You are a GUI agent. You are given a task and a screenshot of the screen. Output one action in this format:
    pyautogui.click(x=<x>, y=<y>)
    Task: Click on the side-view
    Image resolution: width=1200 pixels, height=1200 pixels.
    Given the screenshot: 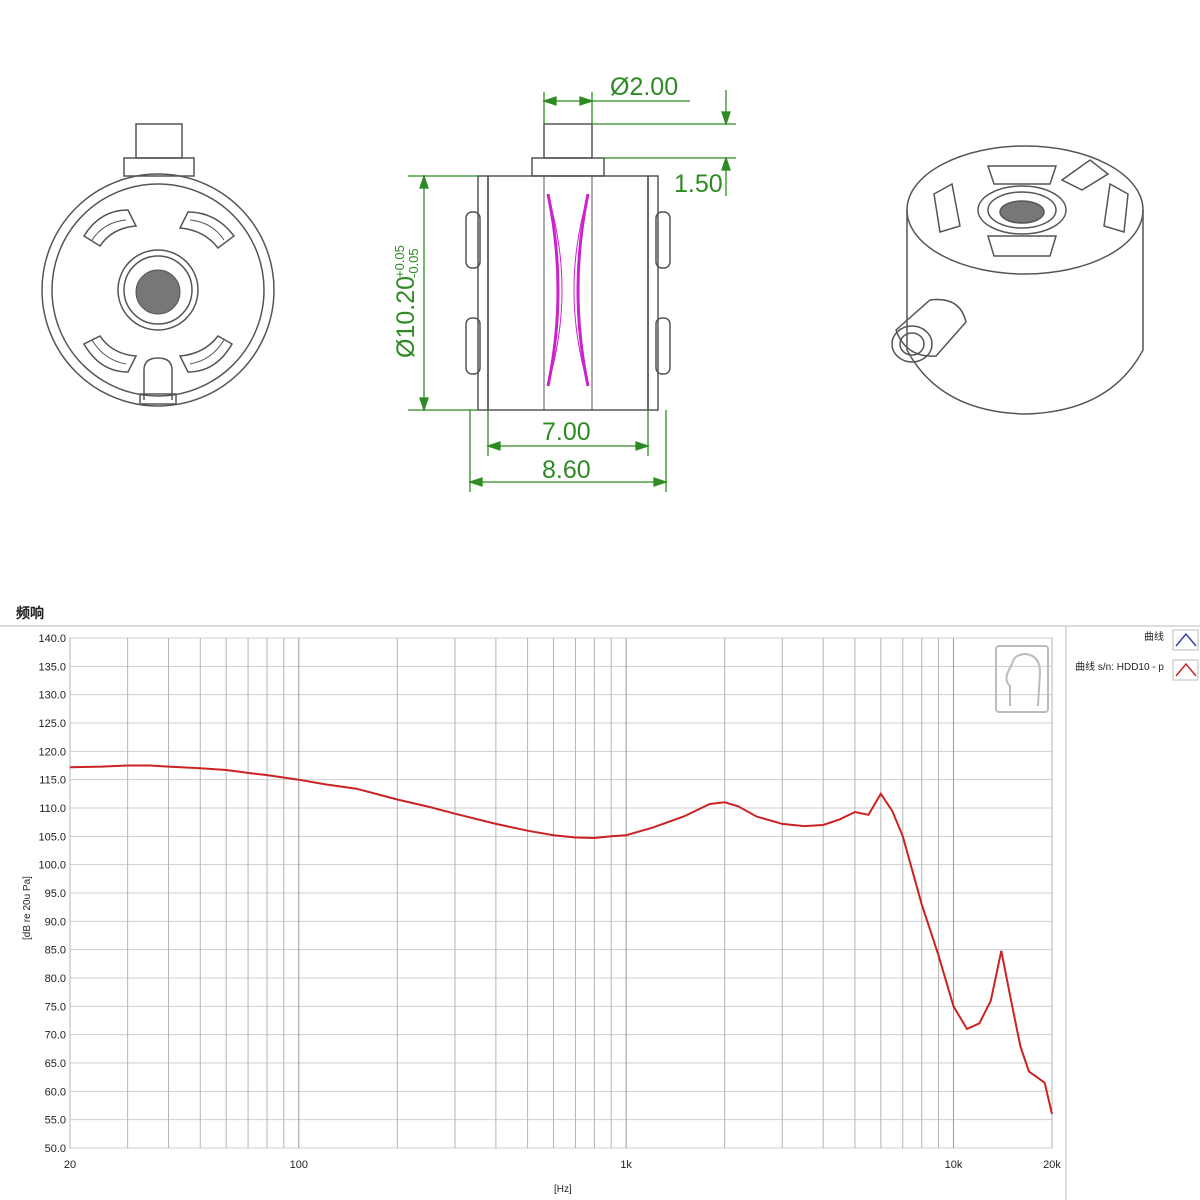 What is the action you would take?
    pyautogui.click(x=568, y=267)
    